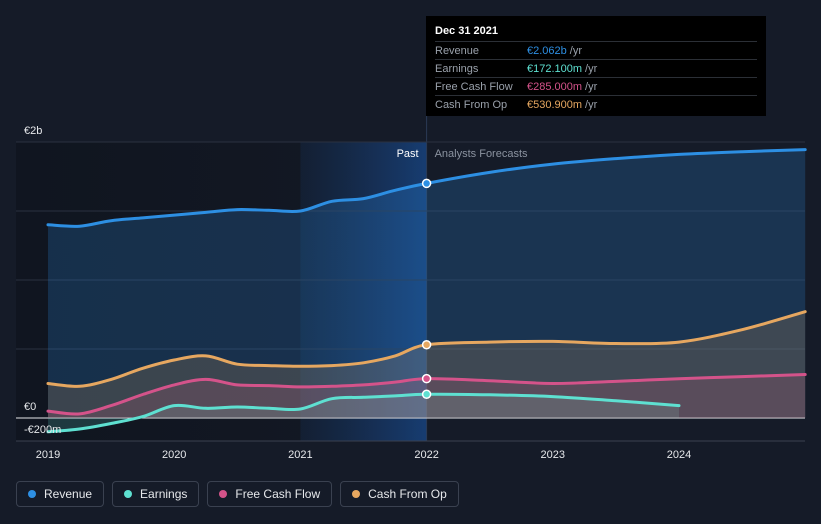 The image size is (821, 524). What do you see at coordinates (481, 154) in the screenshot?
I see `forecast-label: Analysts Forecasts` at bounding box center [481, 154].